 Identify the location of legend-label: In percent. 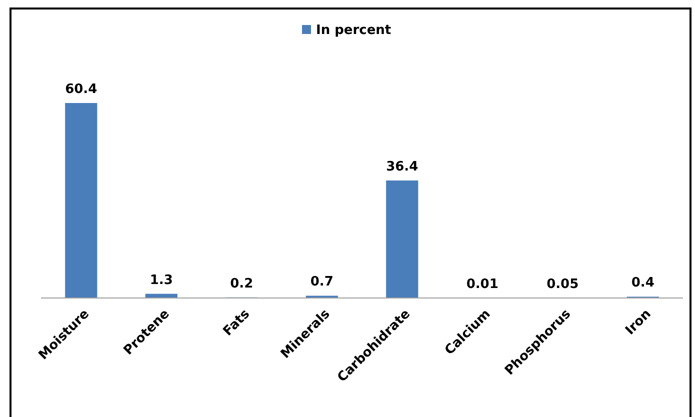
(354, 30).